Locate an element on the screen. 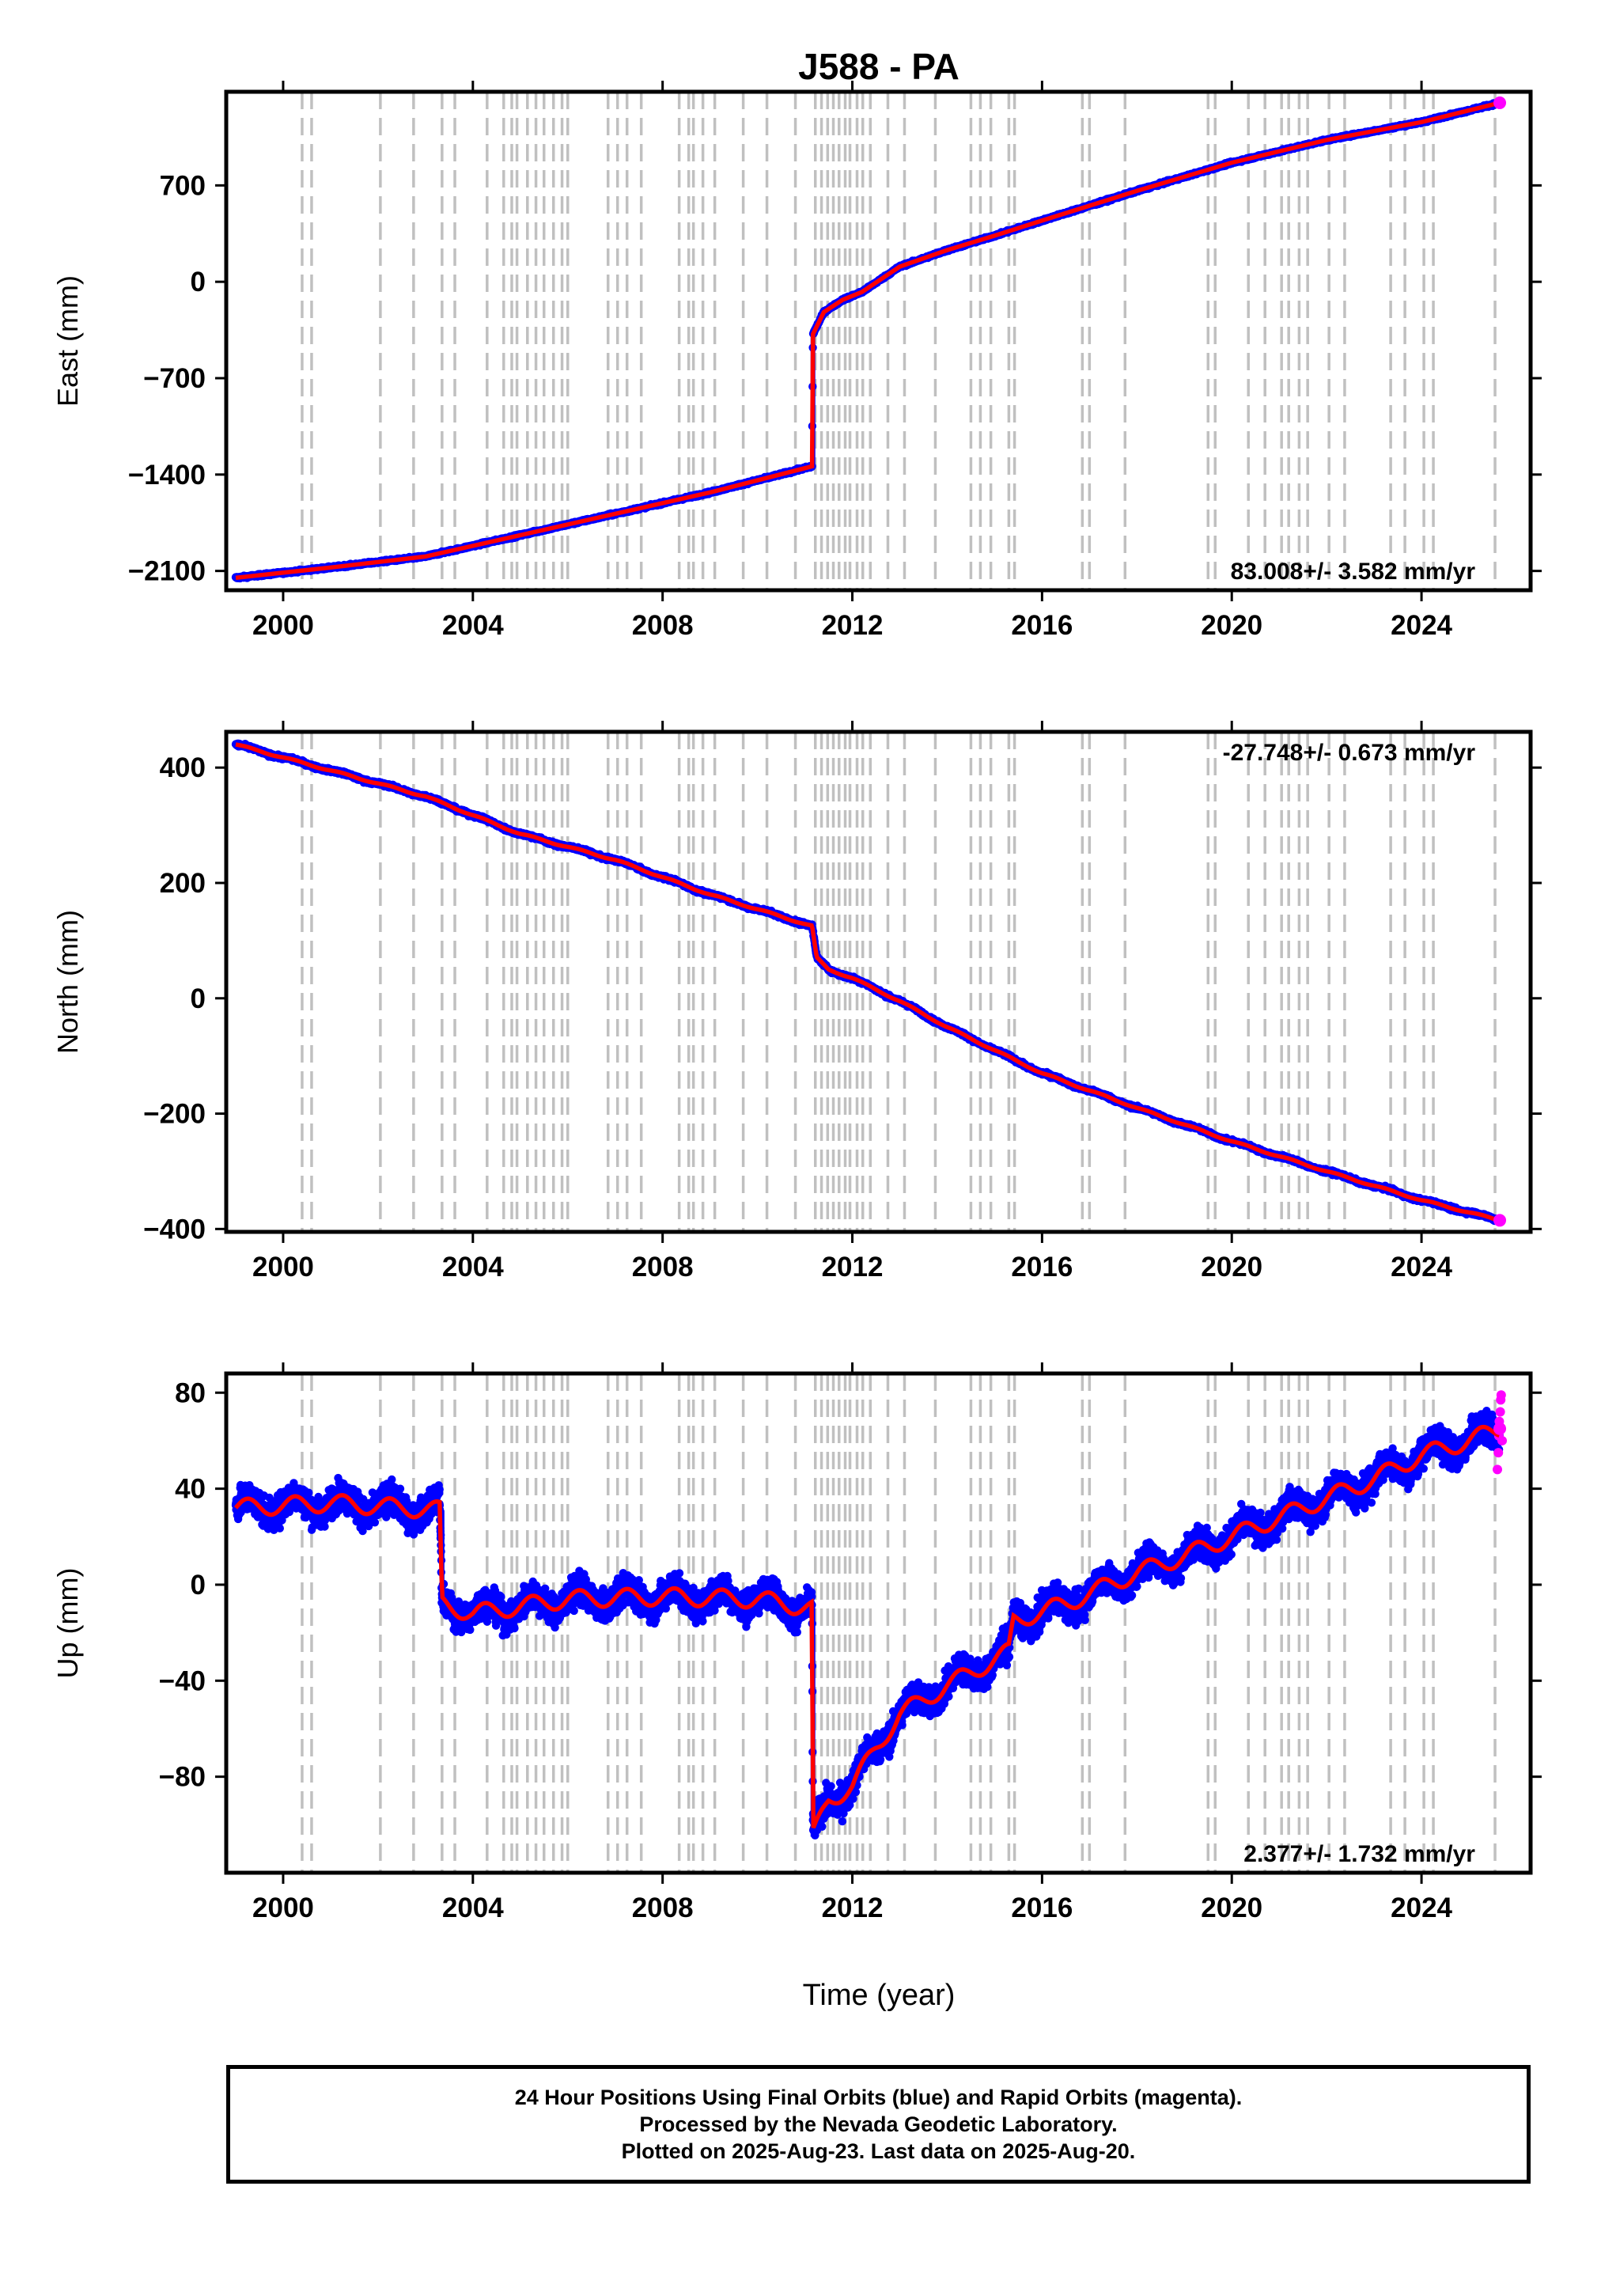 The width and height of the screenshot is (1601, 2296). x-tick-label: 2008 is located at coordinates (663, 625).